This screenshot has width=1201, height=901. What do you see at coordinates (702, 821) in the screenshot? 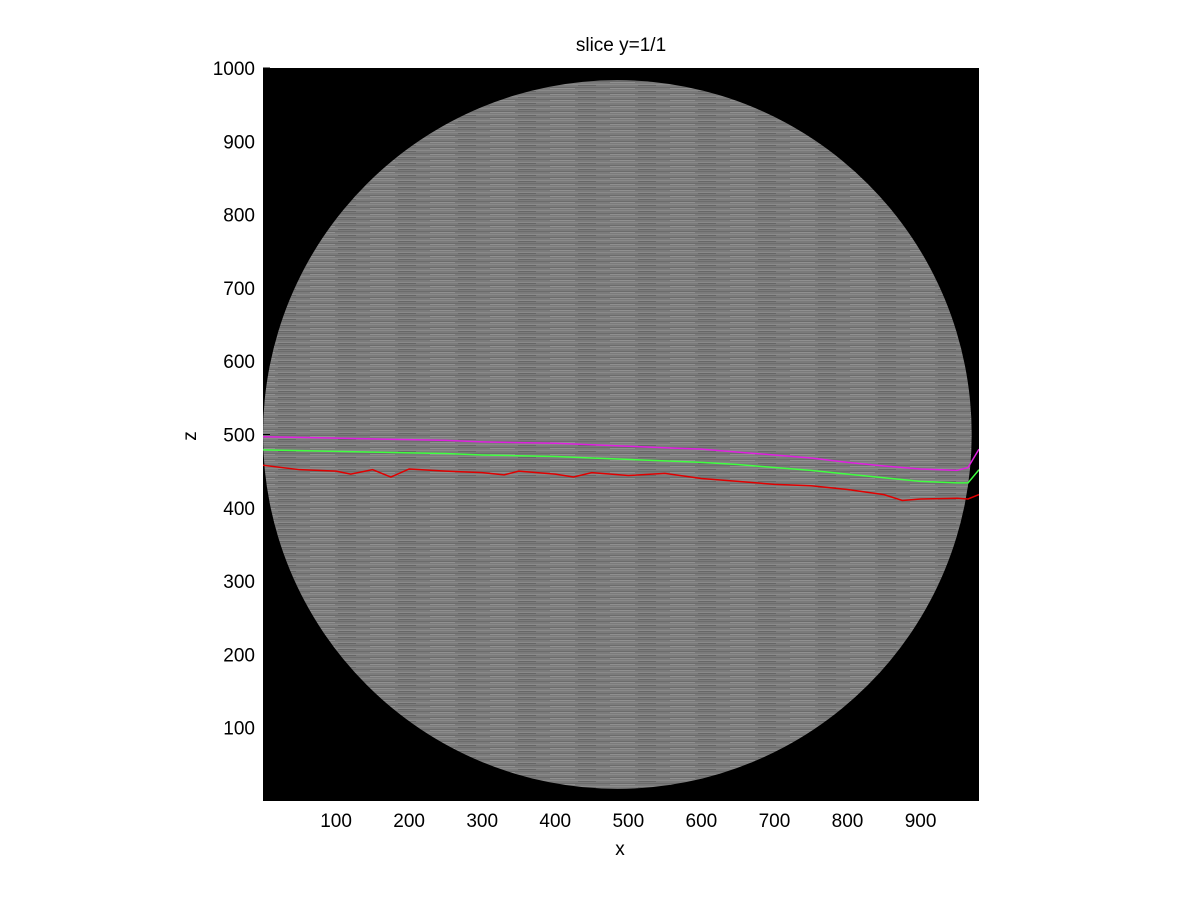
I see `x-tick-label: 600` at bounding box center [702, 821].